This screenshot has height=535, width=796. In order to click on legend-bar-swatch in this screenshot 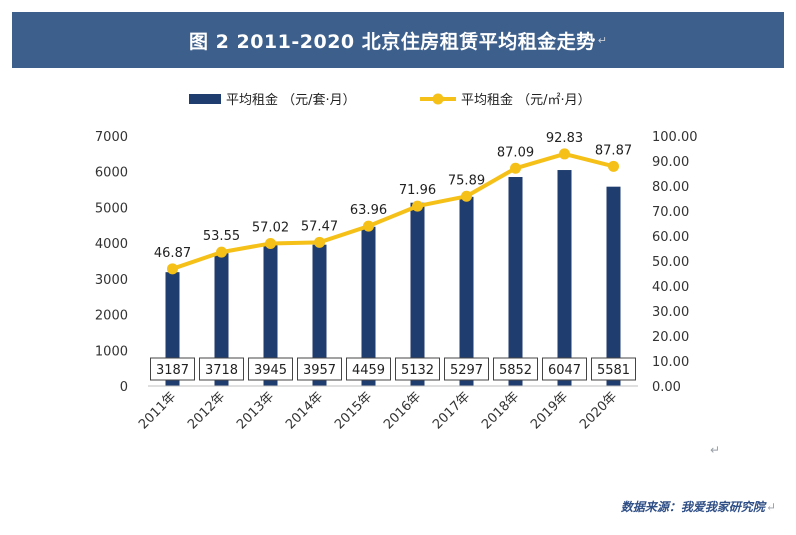, I will do `click(205, 99)`.